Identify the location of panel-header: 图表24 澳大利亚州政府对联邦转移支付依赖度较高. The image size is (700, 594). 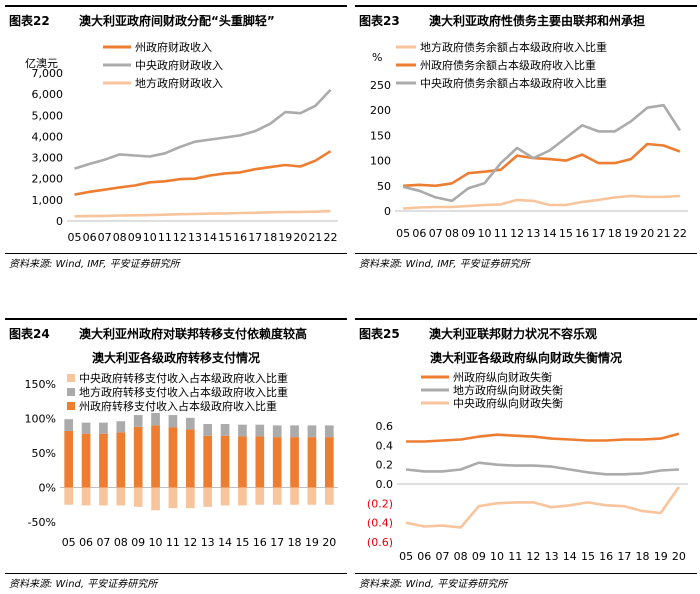
(176, 333).